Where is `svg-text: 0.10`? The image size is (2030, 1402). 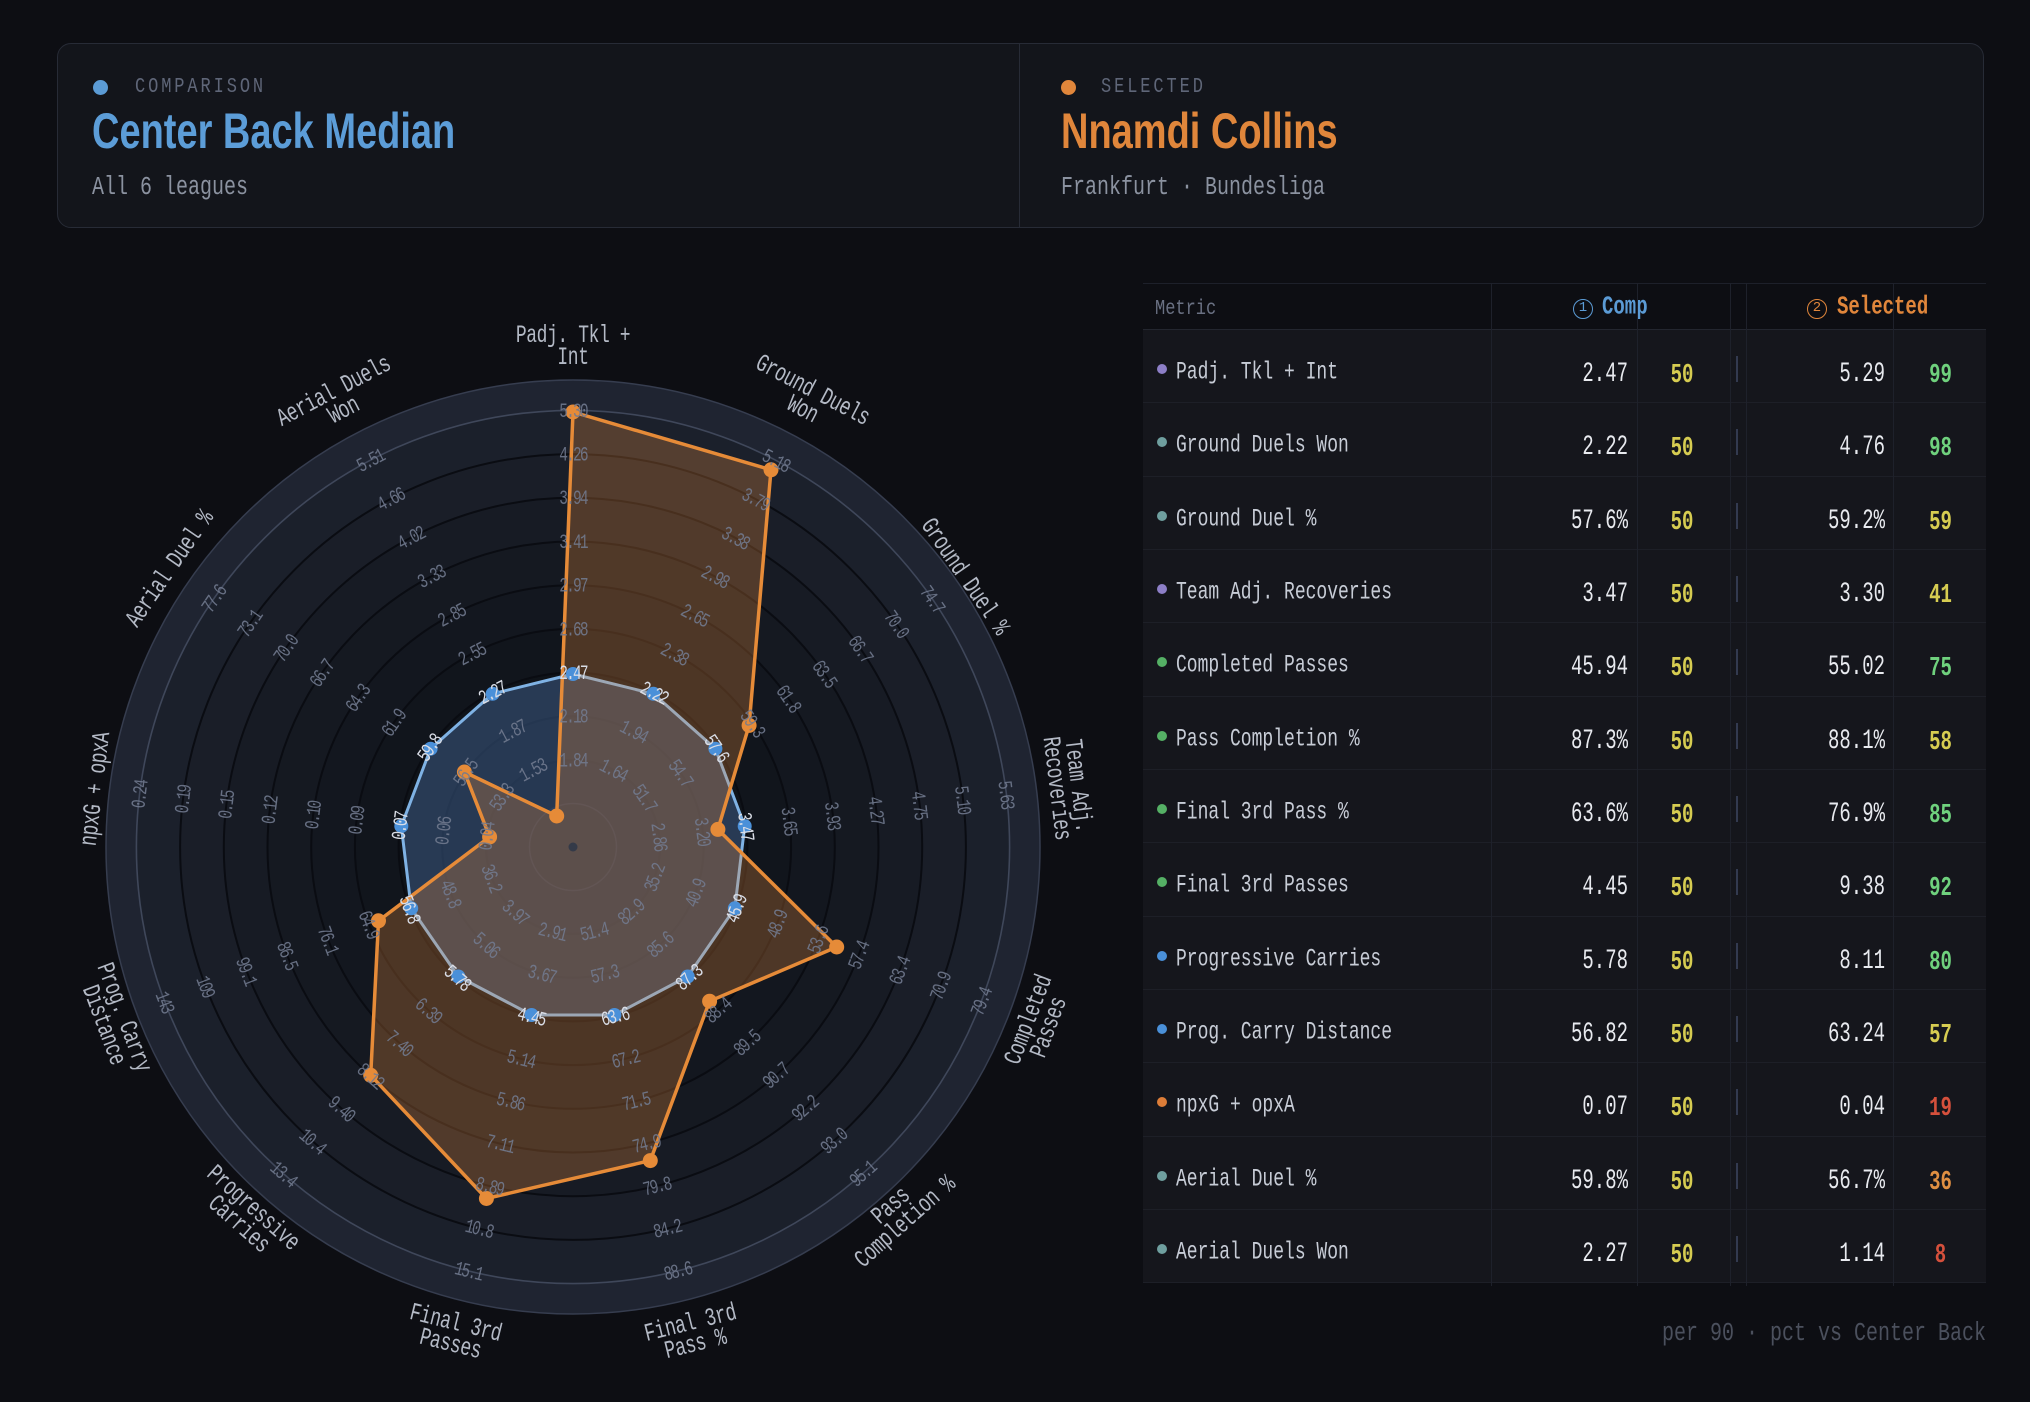 svg-text: 0.10 is located at coordinates (315, 815).